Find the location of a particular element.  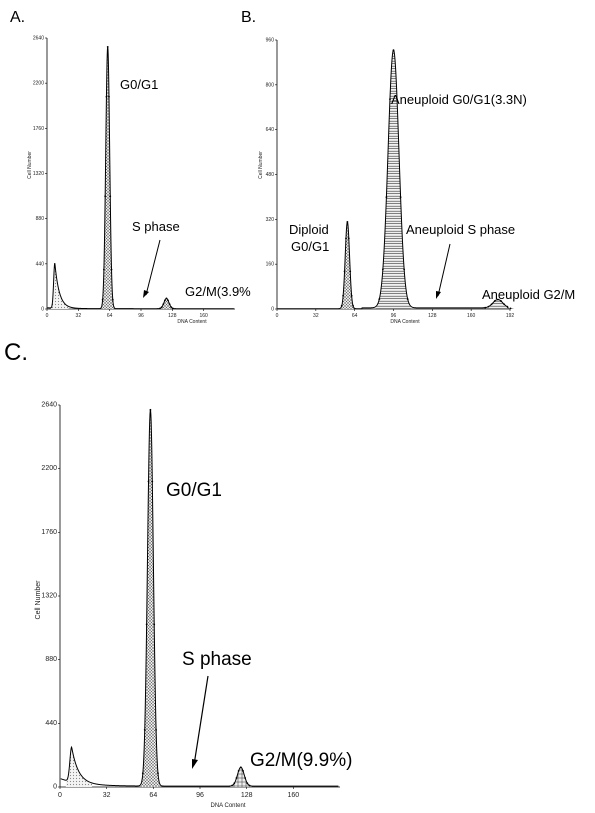

panel-a-y-ticks: 0 440 880 1320 1760 2200 2640 is located at coordinates (40, 174).